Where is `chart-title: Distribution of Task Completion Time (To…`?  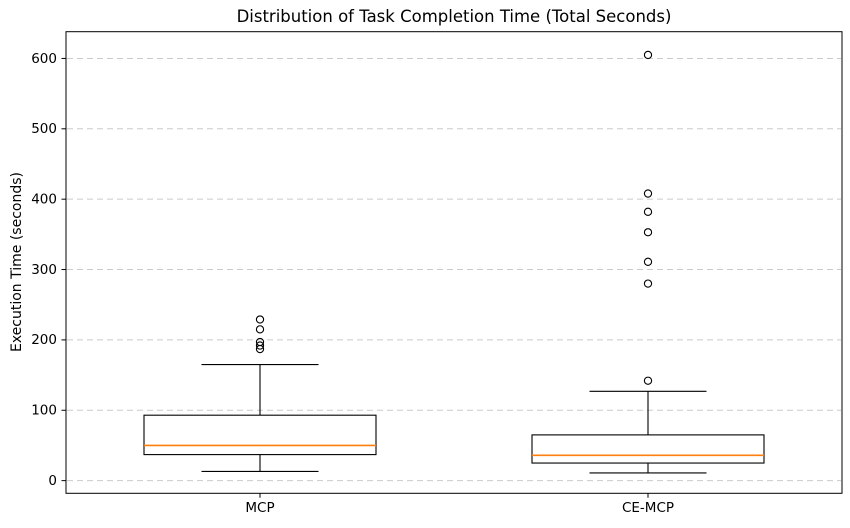 chart-title: Distribution of Task Completion Time (To… is located at coordinates (454, 16).